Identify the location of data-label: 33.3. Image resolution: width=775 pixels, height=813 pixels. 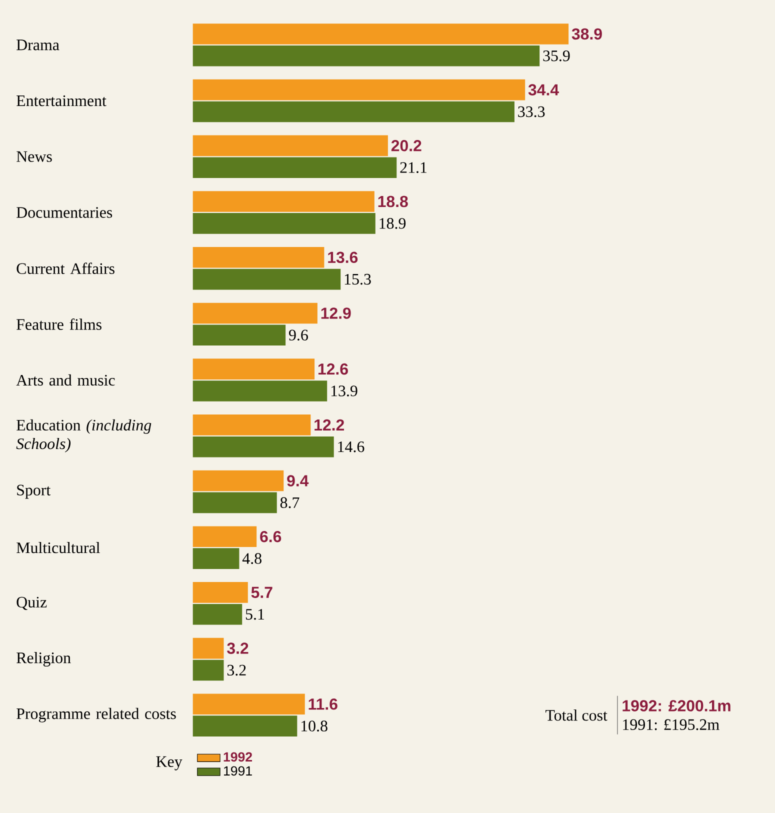
(531, 112).